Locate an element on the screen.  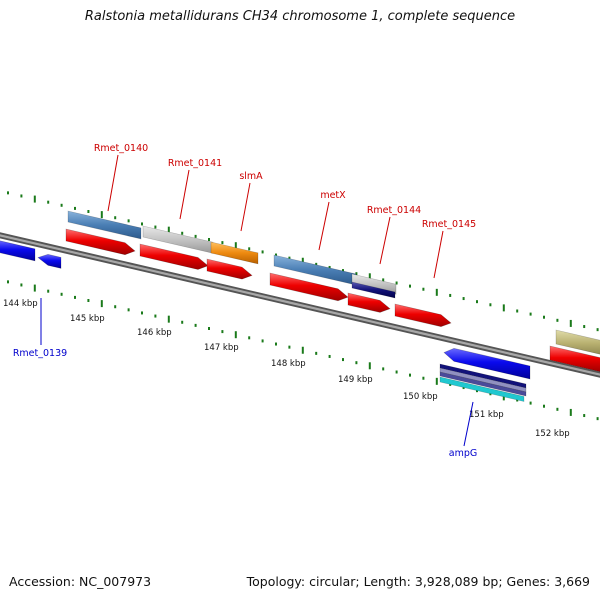
gene-label: Rmet_0140 is located at coordinates (121, 148).